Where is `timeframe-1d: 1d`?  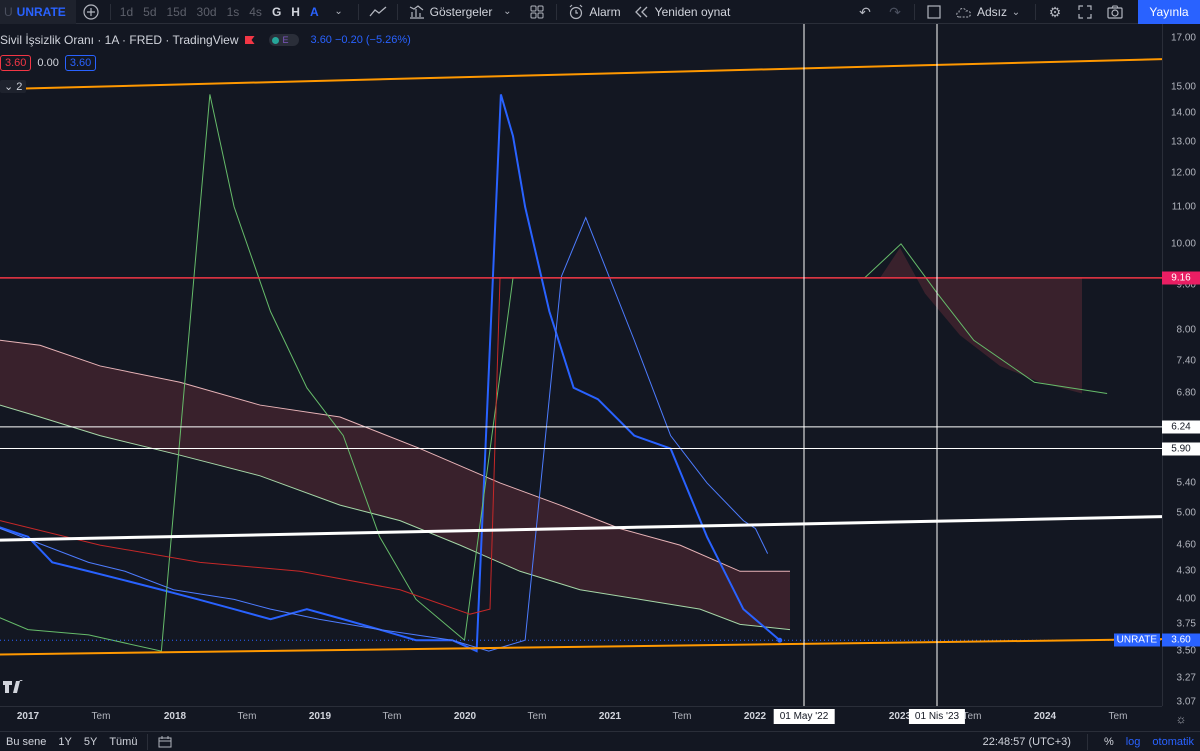 timeframe-1d: 1d is located at coordinates (126, 11).